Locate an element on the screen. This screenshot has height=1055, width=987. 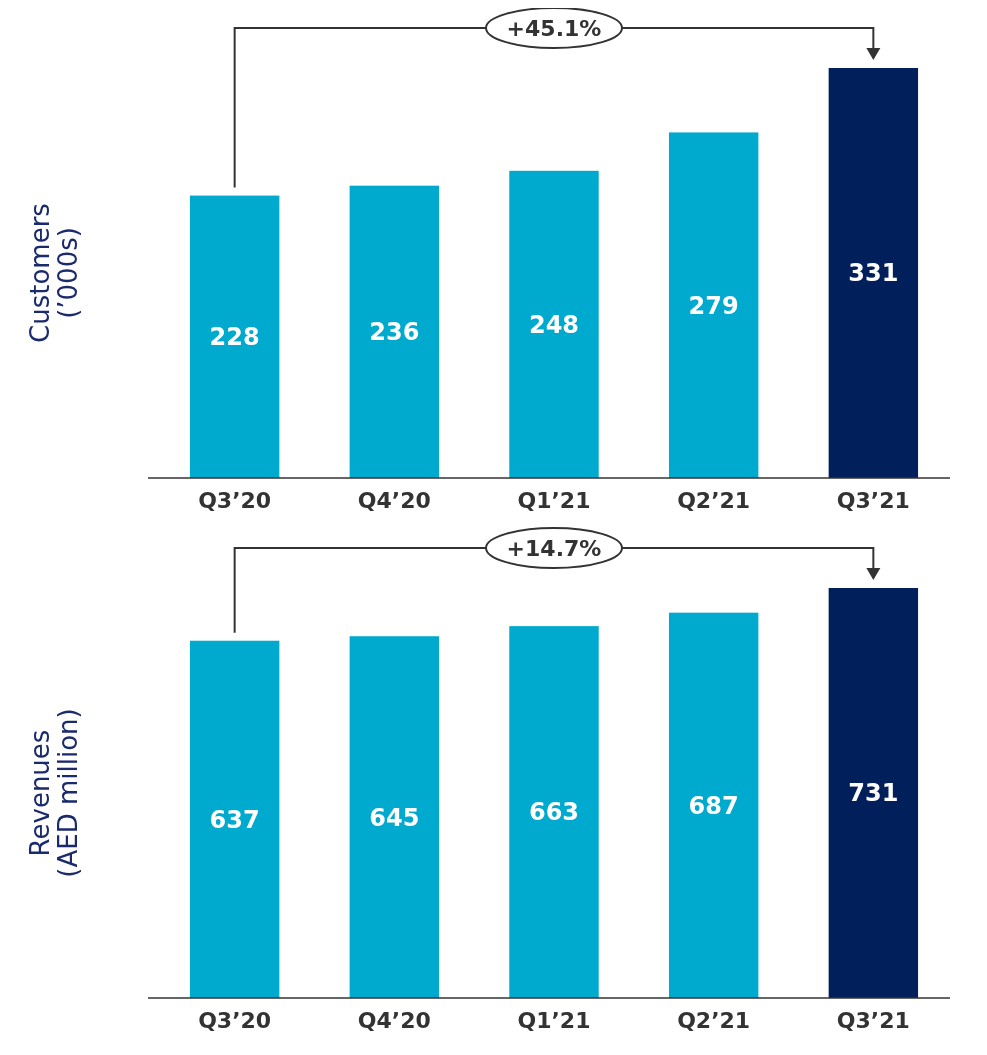
data-label: 331 is located at coordinates (873, 273).